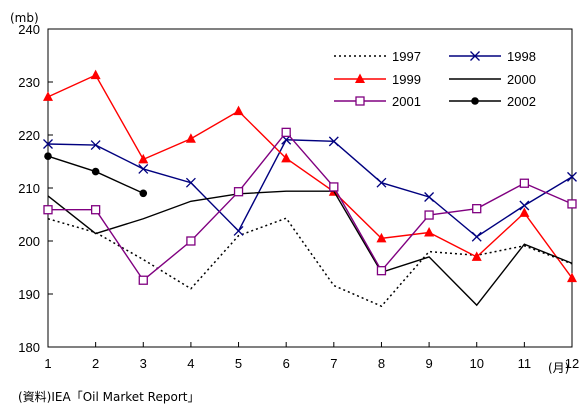  I want to click on x-tick-label: 2, so click(95, 363).